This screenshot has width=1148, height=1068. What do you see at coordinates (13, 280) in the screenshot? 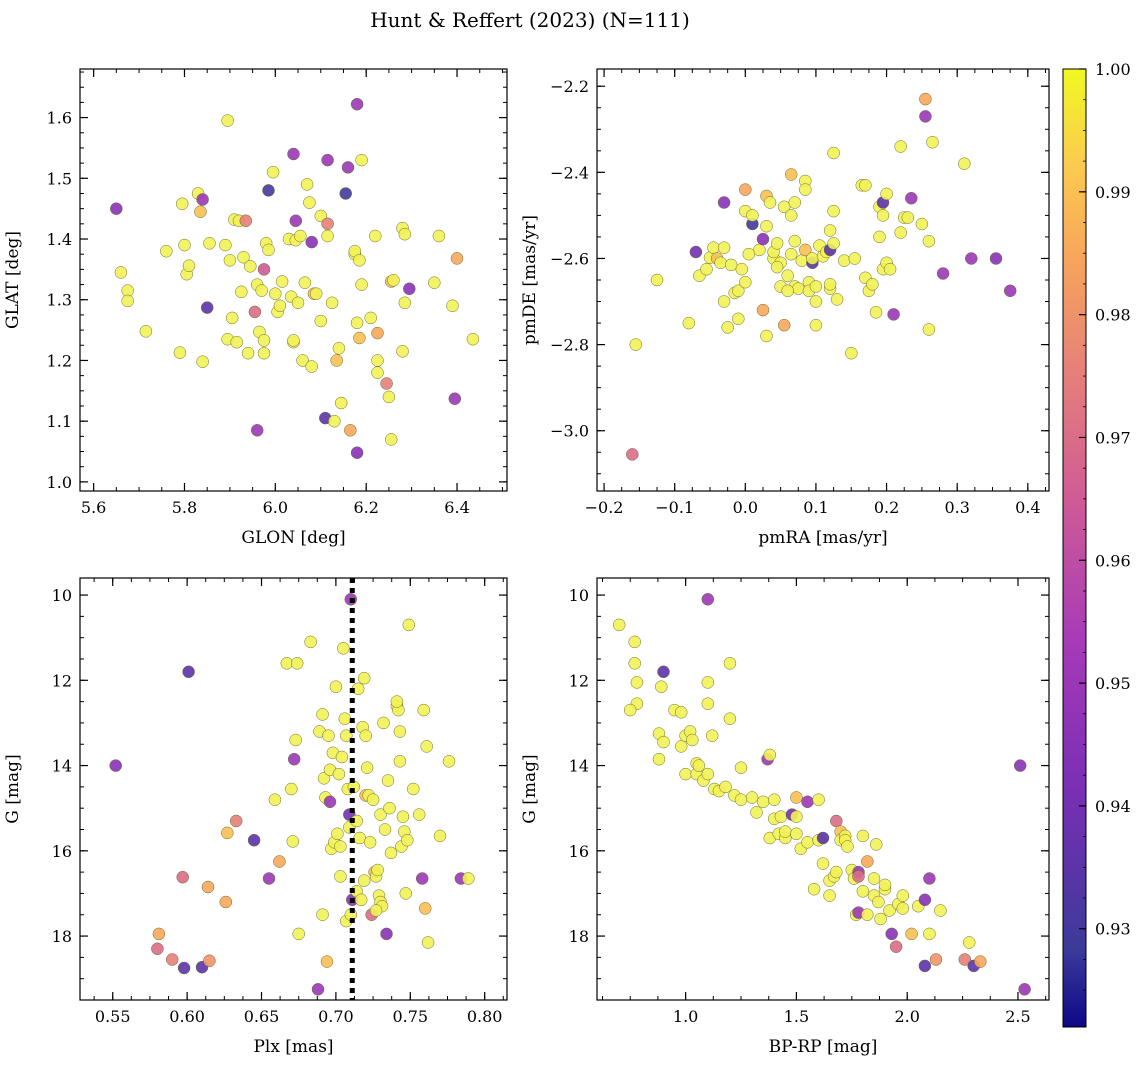
I see `y-axis-label: GLAT [deg]` at bounding box center [13, 280].